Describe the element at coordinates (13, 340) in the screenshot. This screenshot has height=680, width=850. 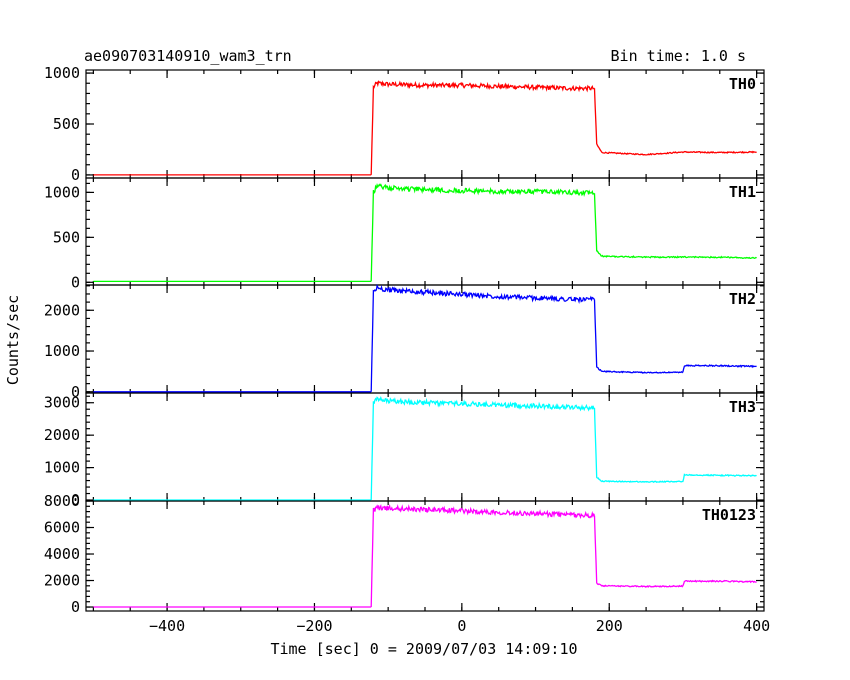
I see `y-axis-title: Counts/sec` at that location.